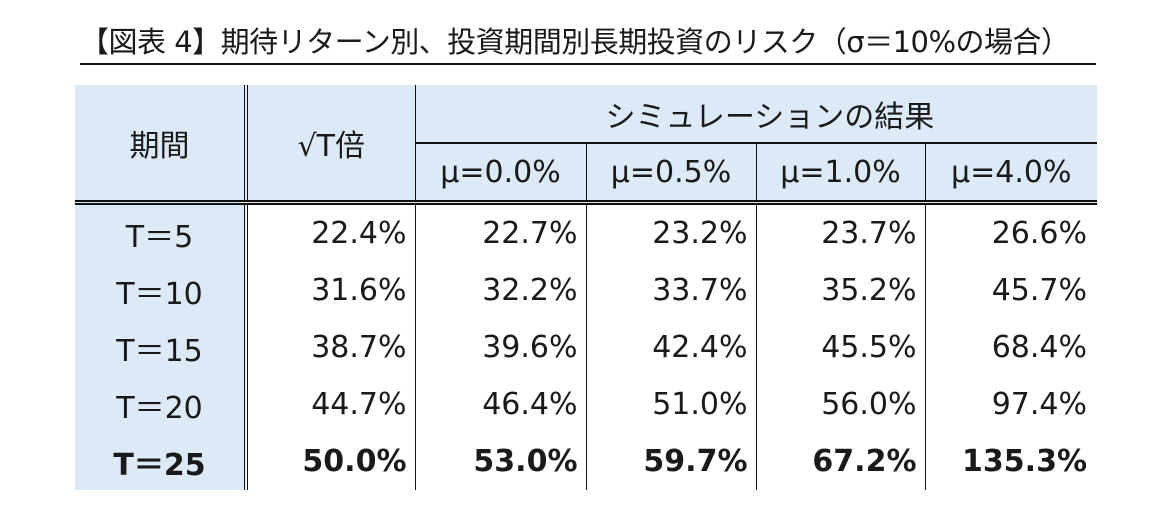 The image size is (1158, 524). I want to click on cell-sqrt-t: 31.6%, so click(331, 290).